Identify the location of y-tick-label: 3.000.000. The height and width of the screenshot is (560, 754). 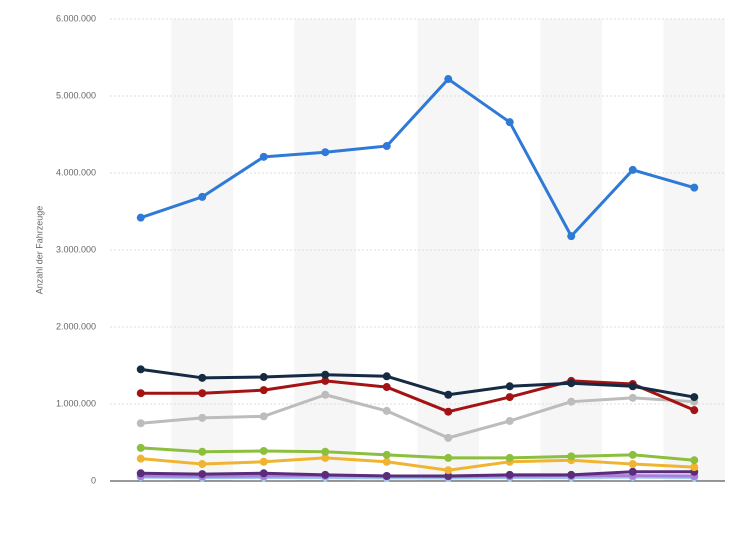
(76, 249).